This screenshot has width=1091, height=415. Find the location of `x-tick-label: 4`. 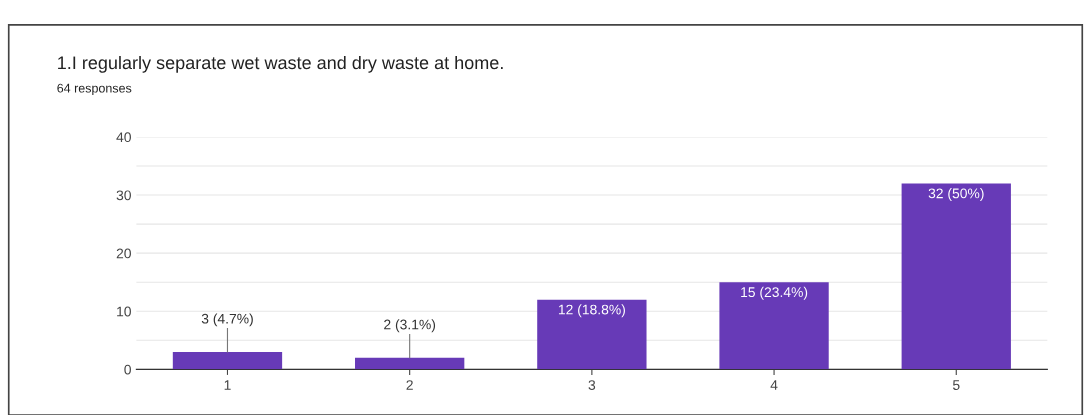

x-tick-label: 4 is located at coordinates (774, 385).